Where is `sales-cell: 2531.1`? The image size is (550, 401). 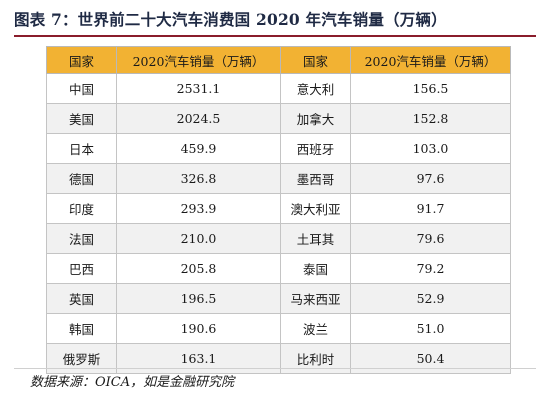
sales-cell: 2531.1 is located at coordinates (198, 88).